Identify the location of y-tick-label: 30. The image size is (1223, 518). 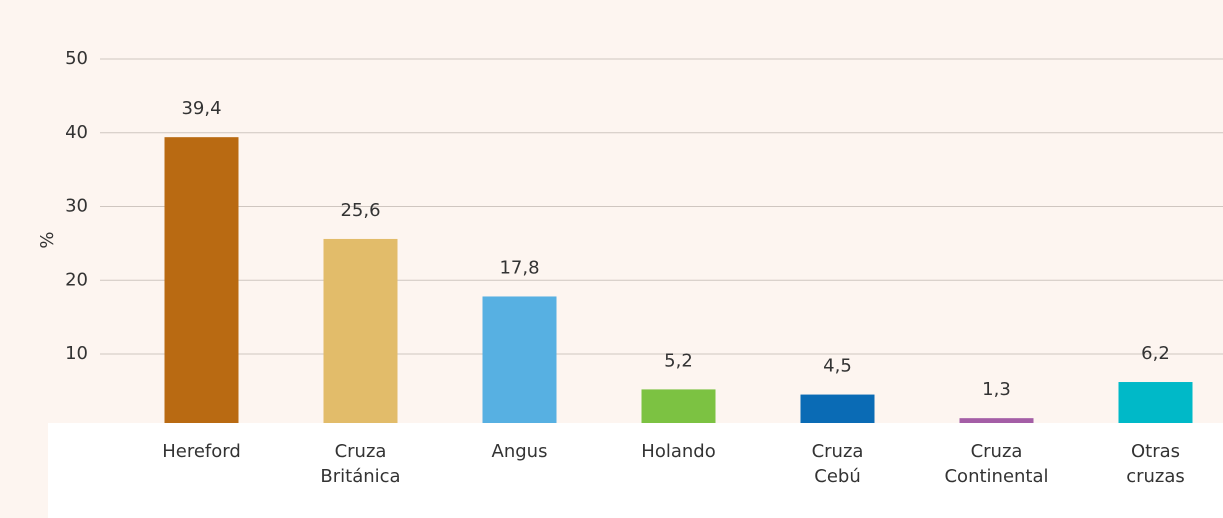
(76, 206).